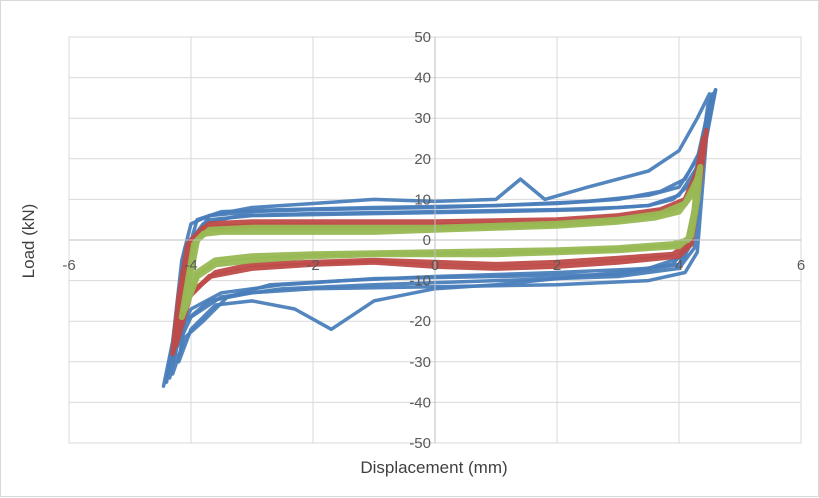 The image size is (819, 498). Describe the element at coordinates (557, 265) in the screenshot. I see `x-tick-label: 2` at that location.